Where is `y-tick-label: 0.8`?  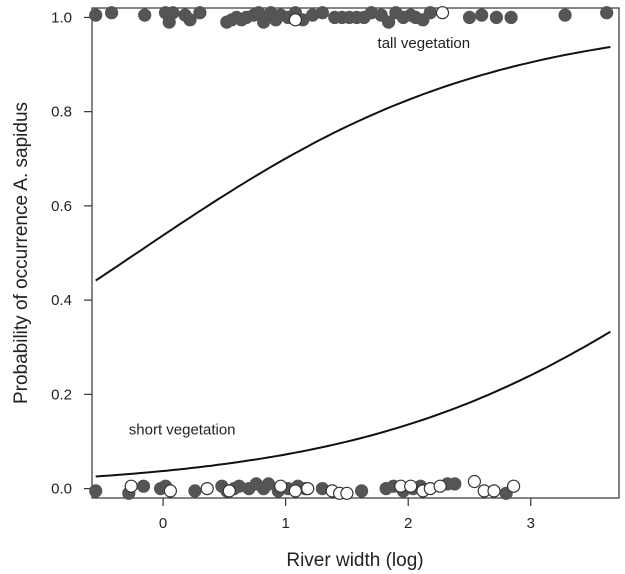 y-tick-label: 0.8 is located at coordinates (61, 112).